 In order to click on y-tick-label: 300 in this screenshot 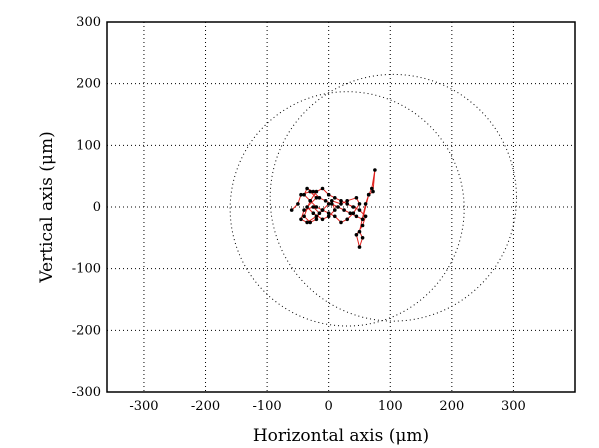, I will do `click(88, 22)`.